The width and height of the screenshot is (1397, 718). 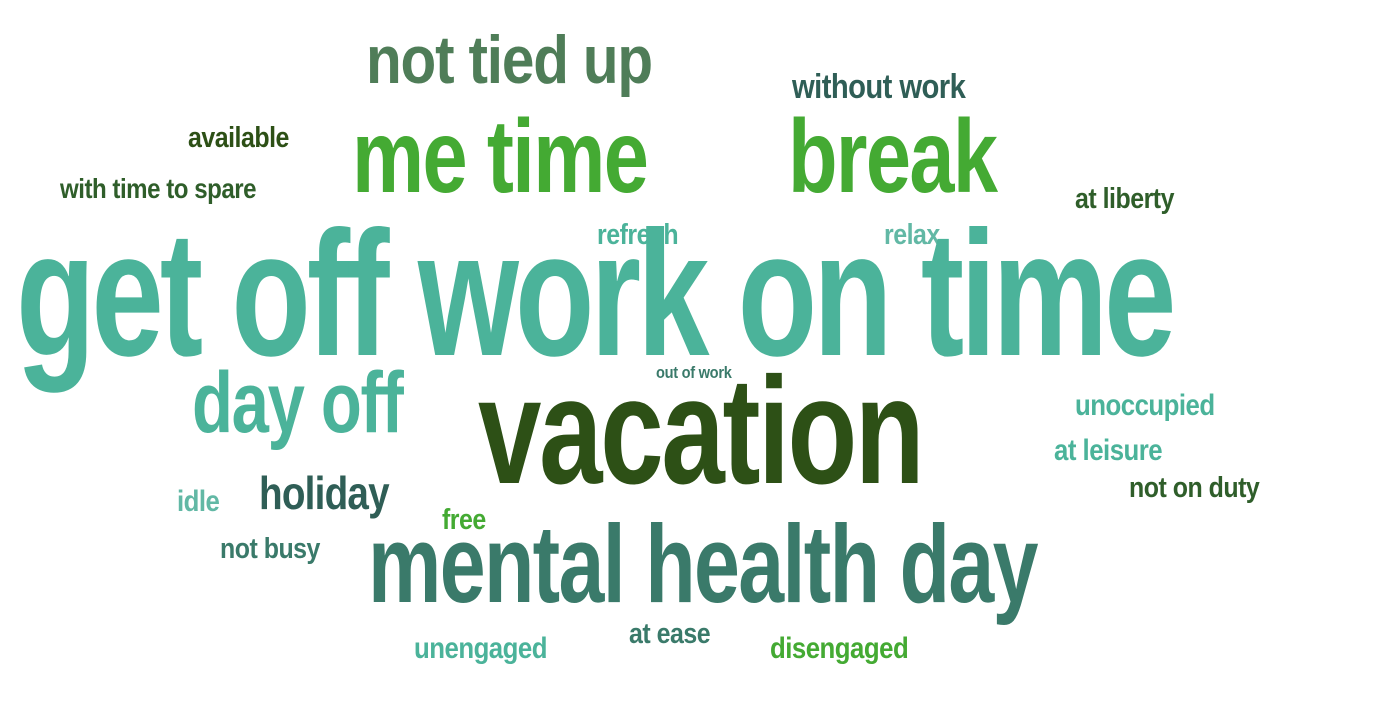 What do you see at coordinates (703, 564) in the screenshot?
I see `word-mental-health-day: mental health day` at bounding box center [703, 564].